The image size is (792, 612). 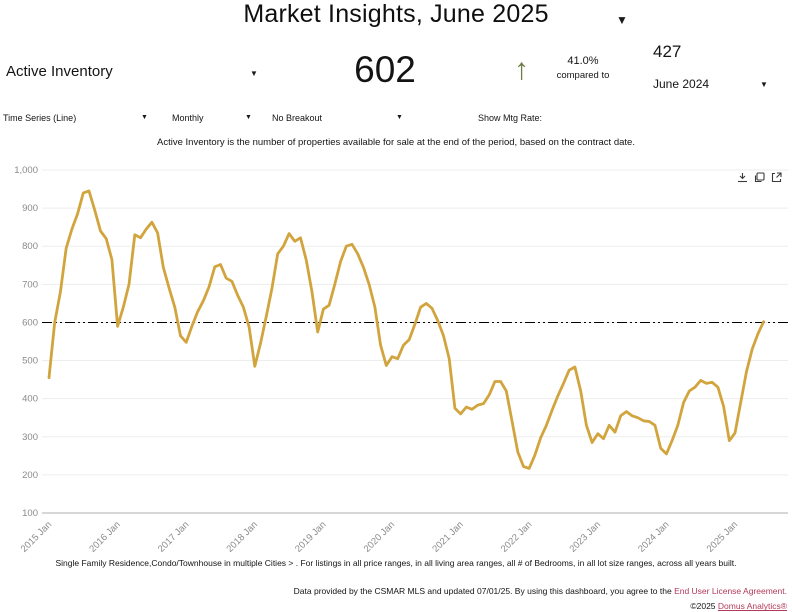 What do you see at coordinates (742, 176) in the screenshot?
I see `download-icon` at bounding box center [742, 176].